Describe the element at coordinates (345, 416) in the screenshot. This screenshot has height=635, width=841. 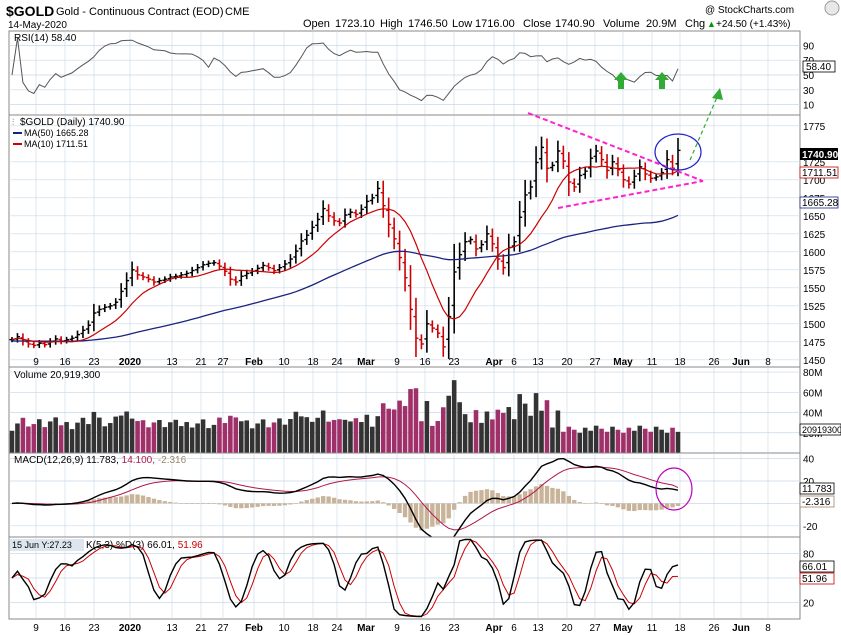
I see `volume-bars` at that location.